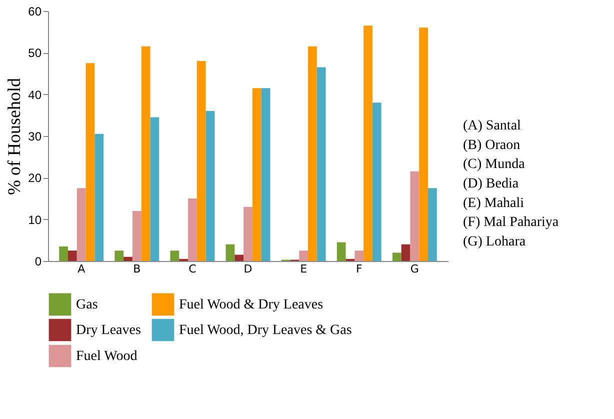 Image resolution: width=614 pixels, height=419 pixels. Describe the element at coordinates (35, 11) in the screenshot. I see `y-tick-label: 60` at that location.